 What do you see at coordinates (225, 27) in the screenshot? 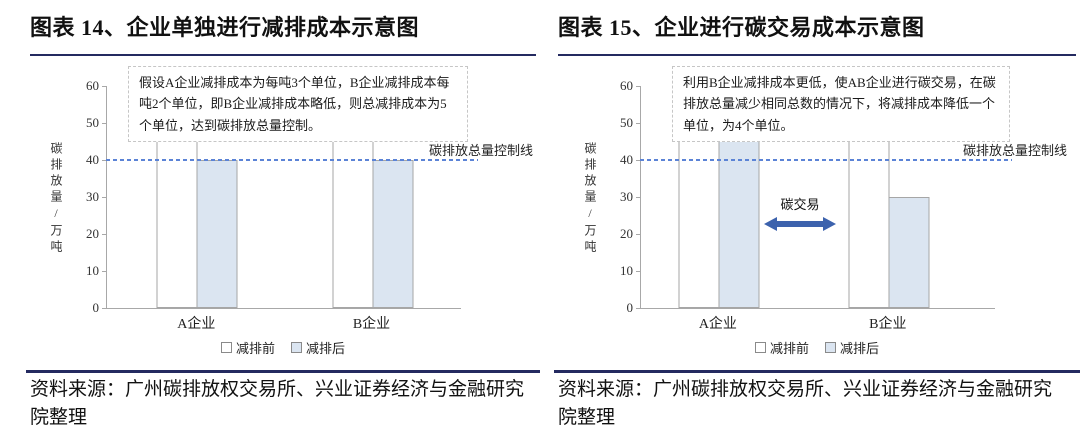
I see `figure-title: 图表 14、企业单独进行减排成本示意图` at bounding box center [225, 27].